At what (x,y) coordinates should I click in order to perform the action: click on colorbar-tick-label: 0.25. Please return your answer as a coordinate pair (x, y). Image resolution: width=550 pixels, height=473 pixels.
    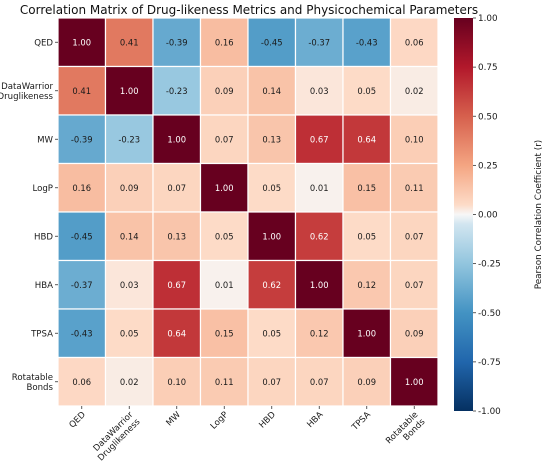
    Looking at the image, I should click on (488, 166).